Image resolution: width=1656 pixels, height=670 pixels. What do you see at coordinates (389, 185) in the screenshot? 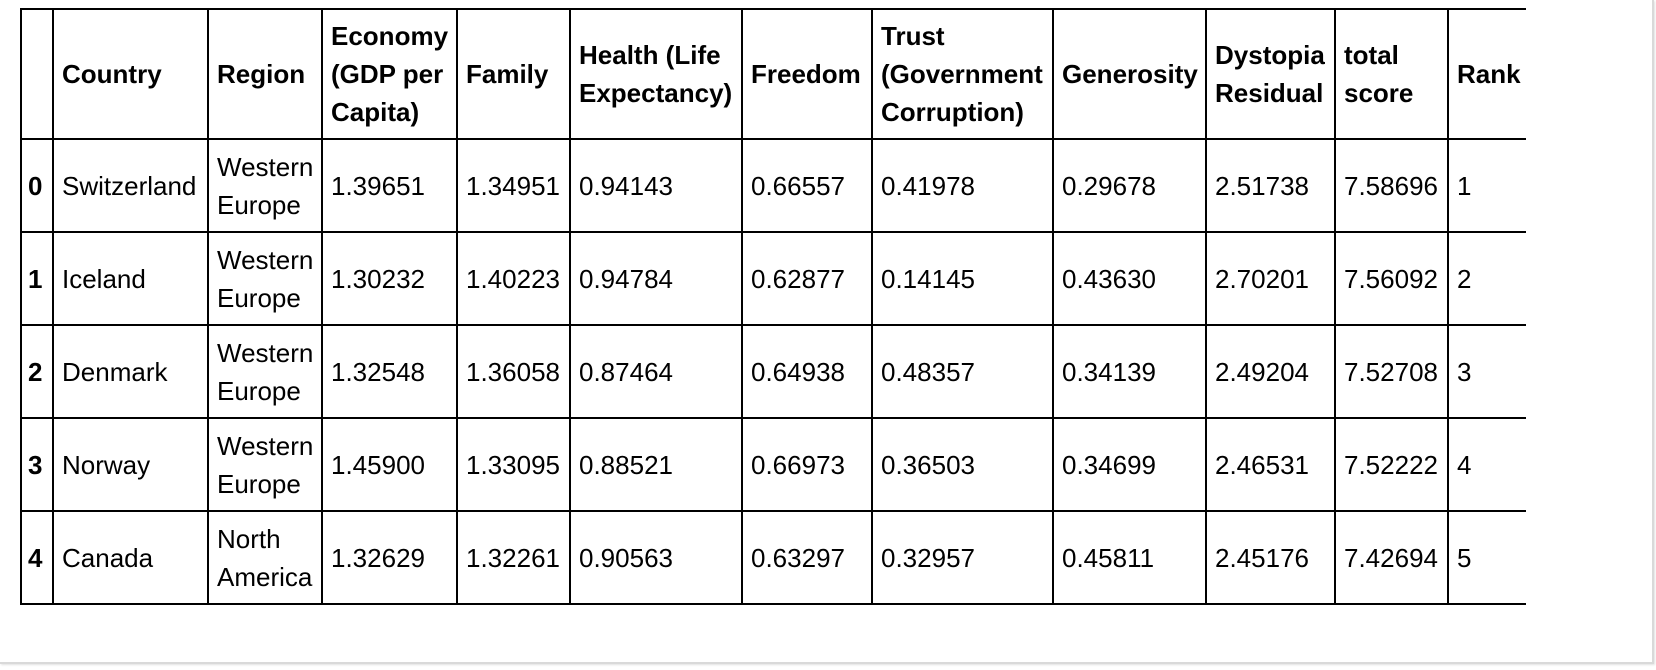
I see `cell-economy: 1.39651` at bounding box center [389, 185].